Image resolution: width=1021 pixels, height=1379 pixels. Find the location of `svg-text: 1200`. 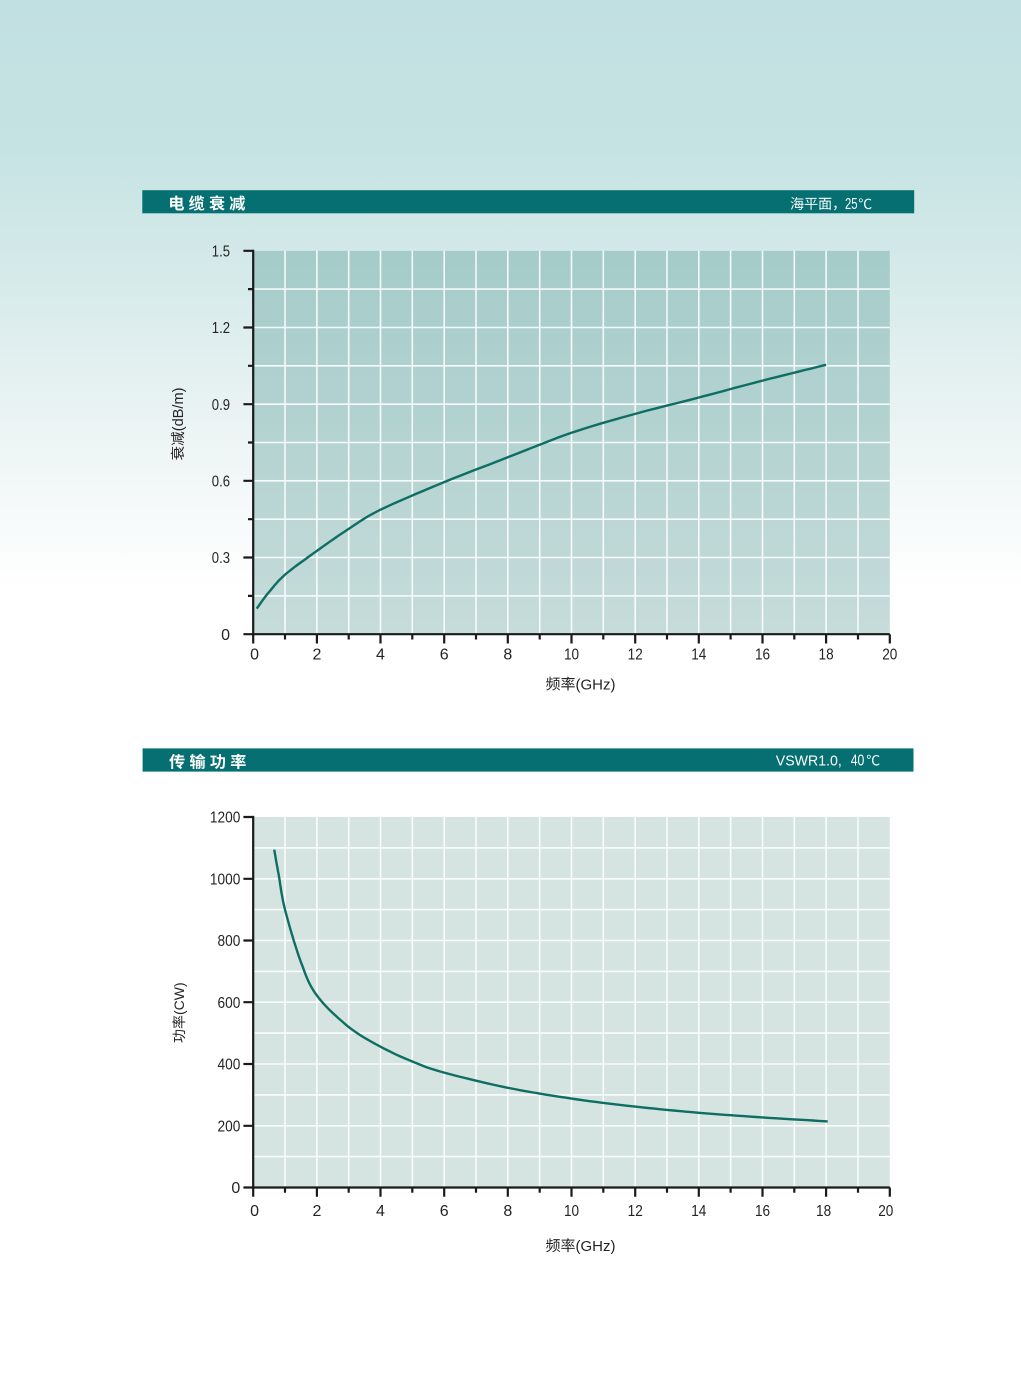

svg-text: 1200 is located at coordinates (225, 818).